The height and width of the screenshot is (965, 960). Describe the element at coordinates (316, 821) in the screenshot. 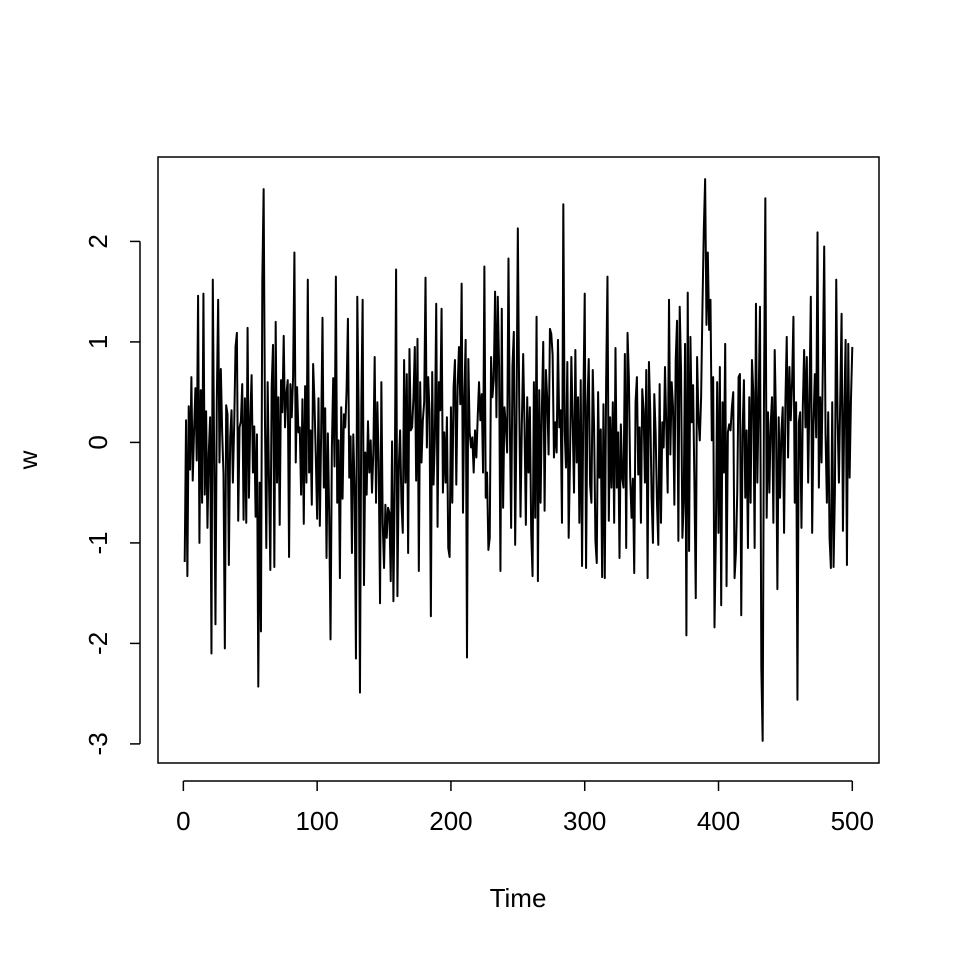

I see `x-tick-label: 100` at that location.